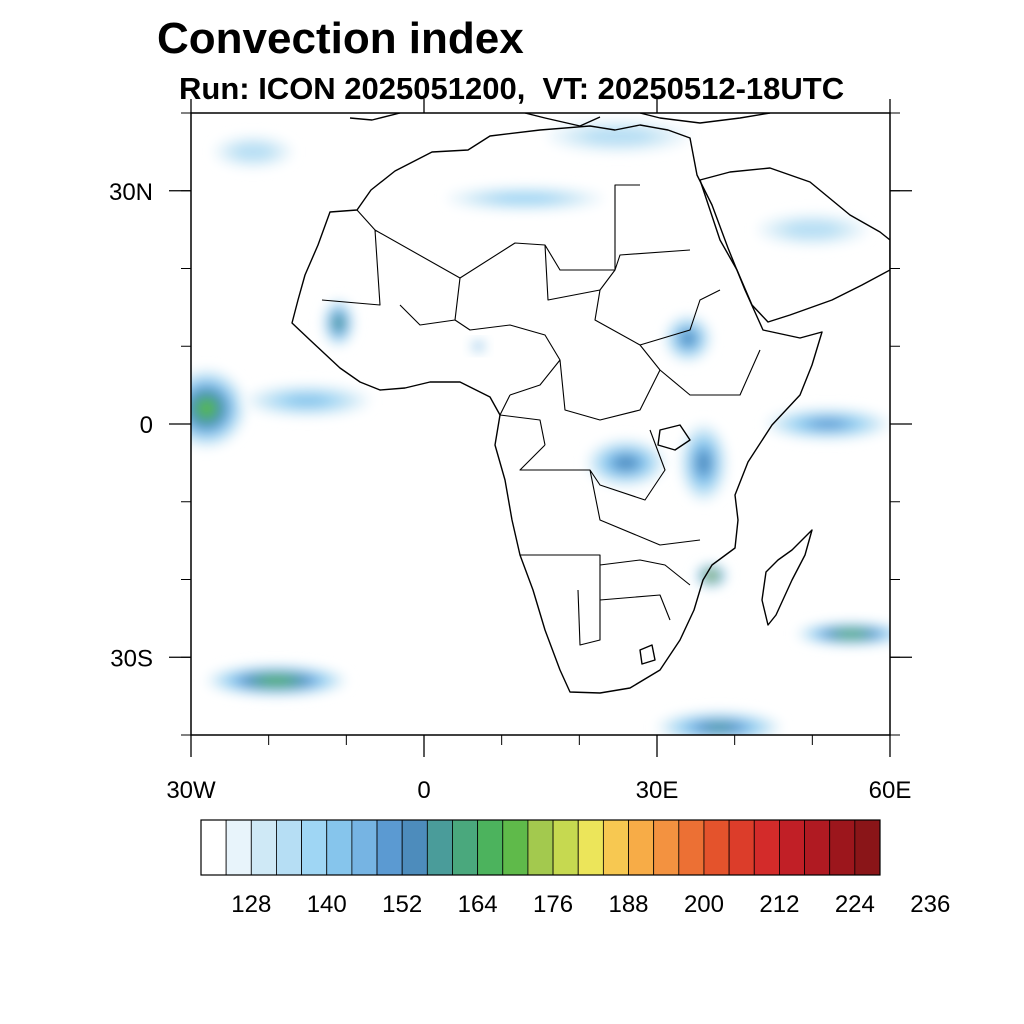 This screenshot has width=1024, height=1024. I want to click on y-tick-label: 0, so click(146, 425).